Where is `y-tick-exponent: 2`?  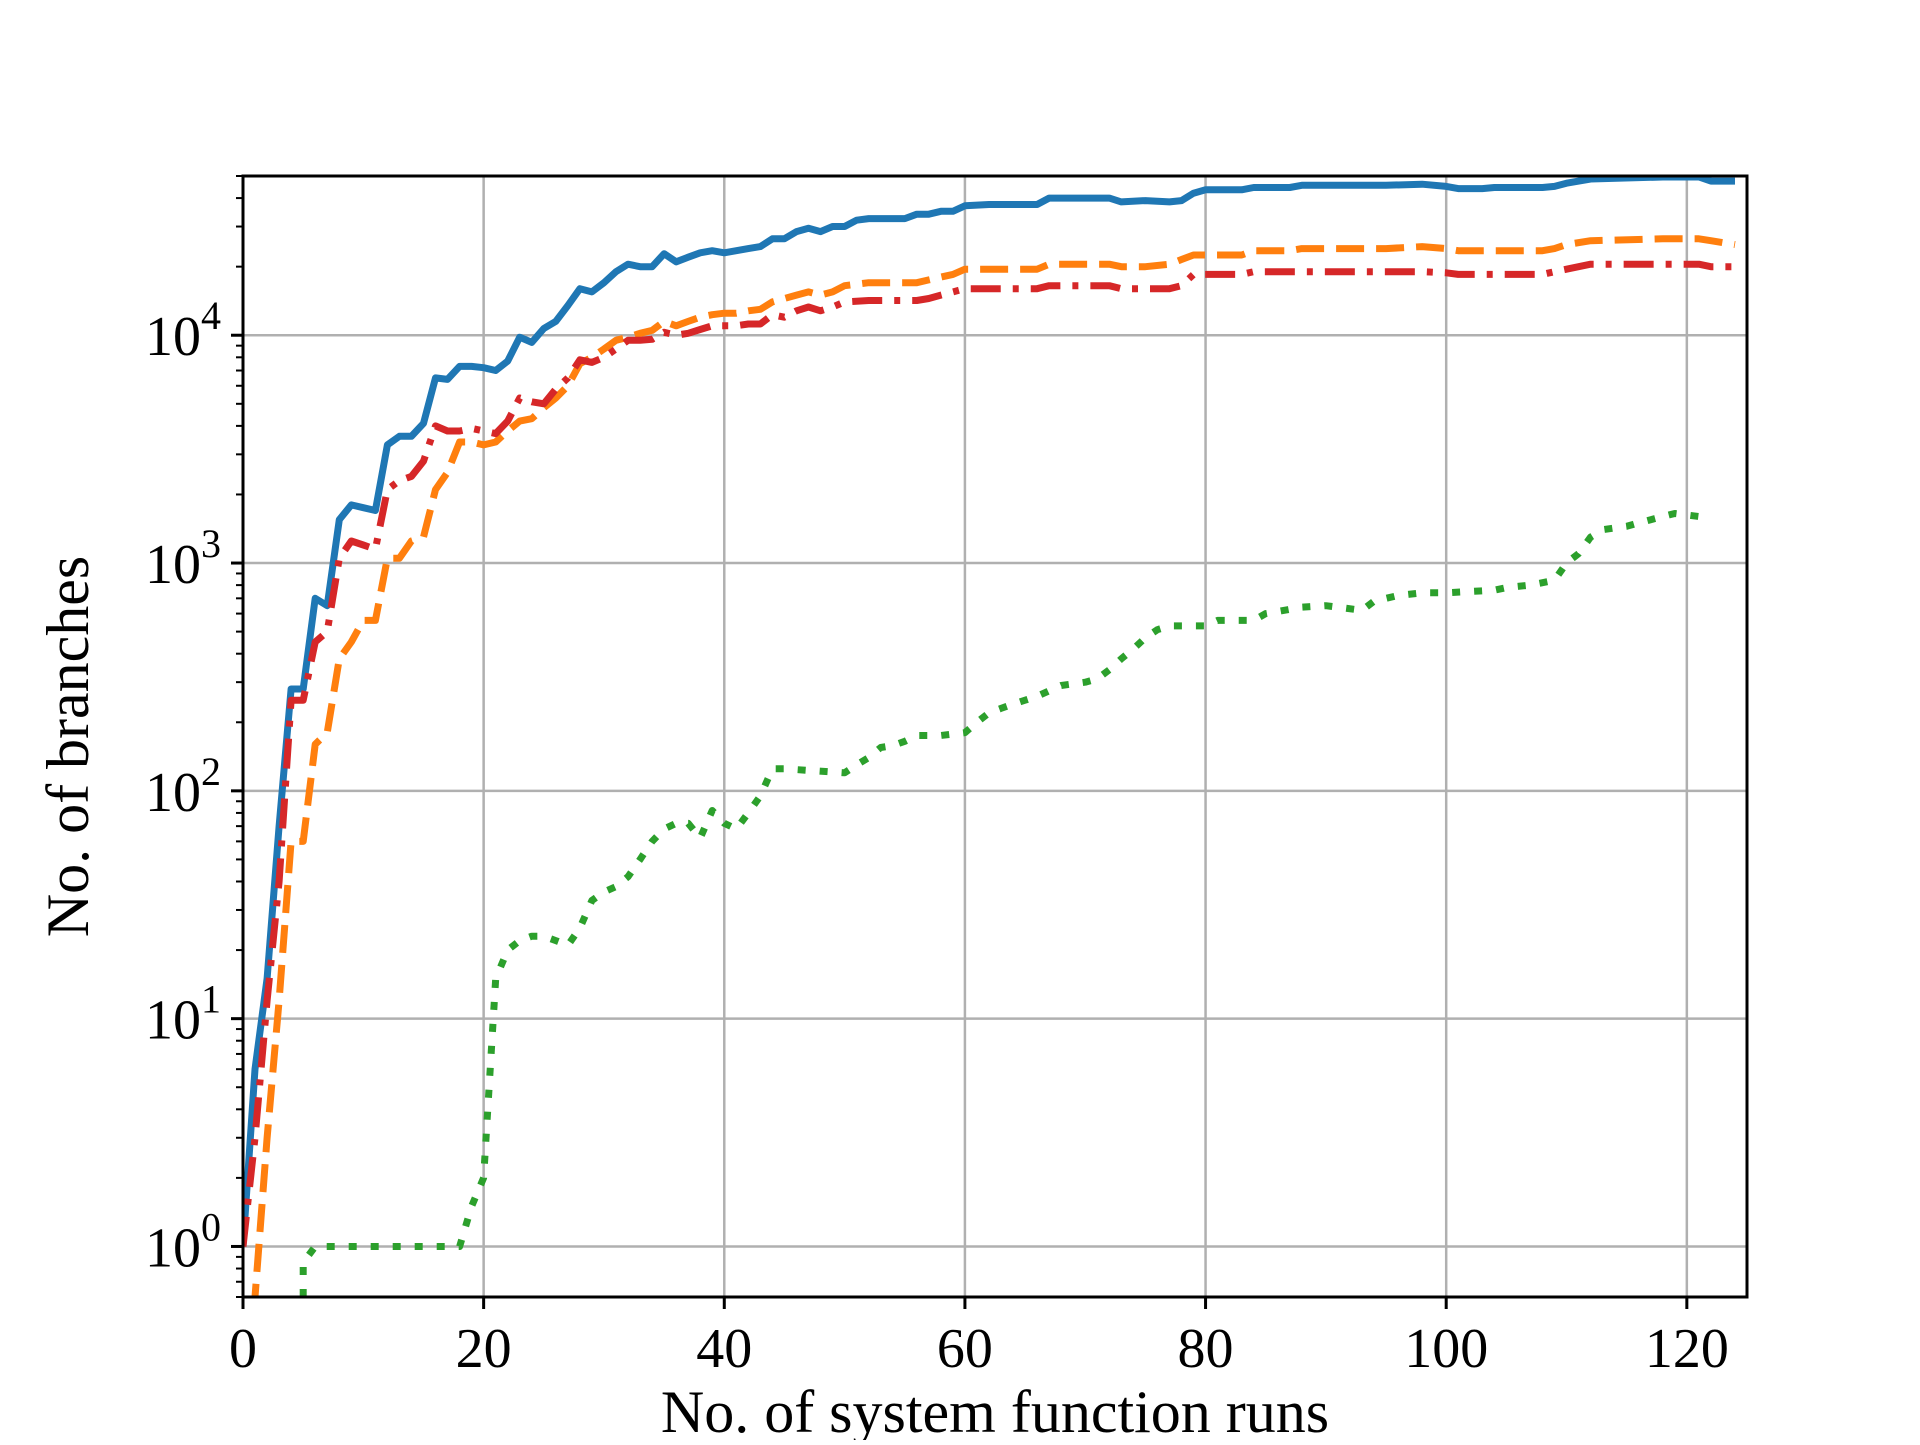 y-tick-exponent: 2 is located at coordinates (211, 771).